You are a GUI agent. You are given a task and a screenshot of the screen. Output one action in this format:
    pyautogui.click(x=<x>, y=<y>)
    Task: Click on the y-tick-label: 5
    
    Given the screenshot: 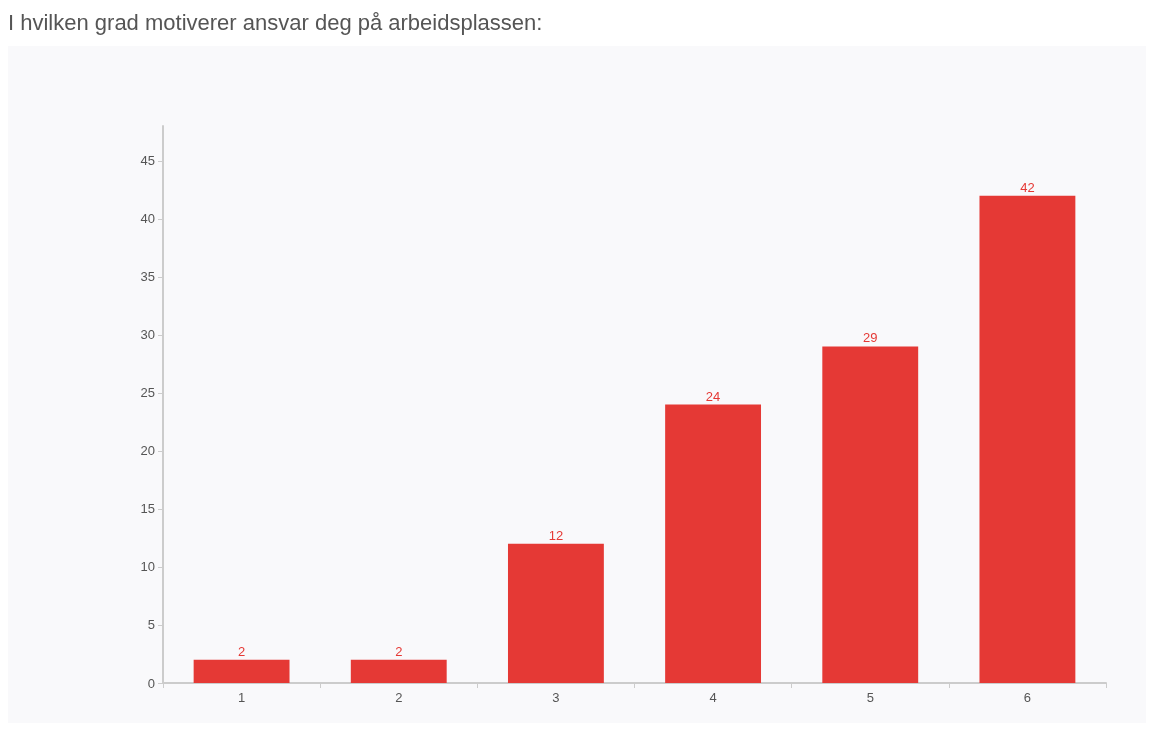 What is the action you would take?
    pyautogui.click(x=151, y=625)
    